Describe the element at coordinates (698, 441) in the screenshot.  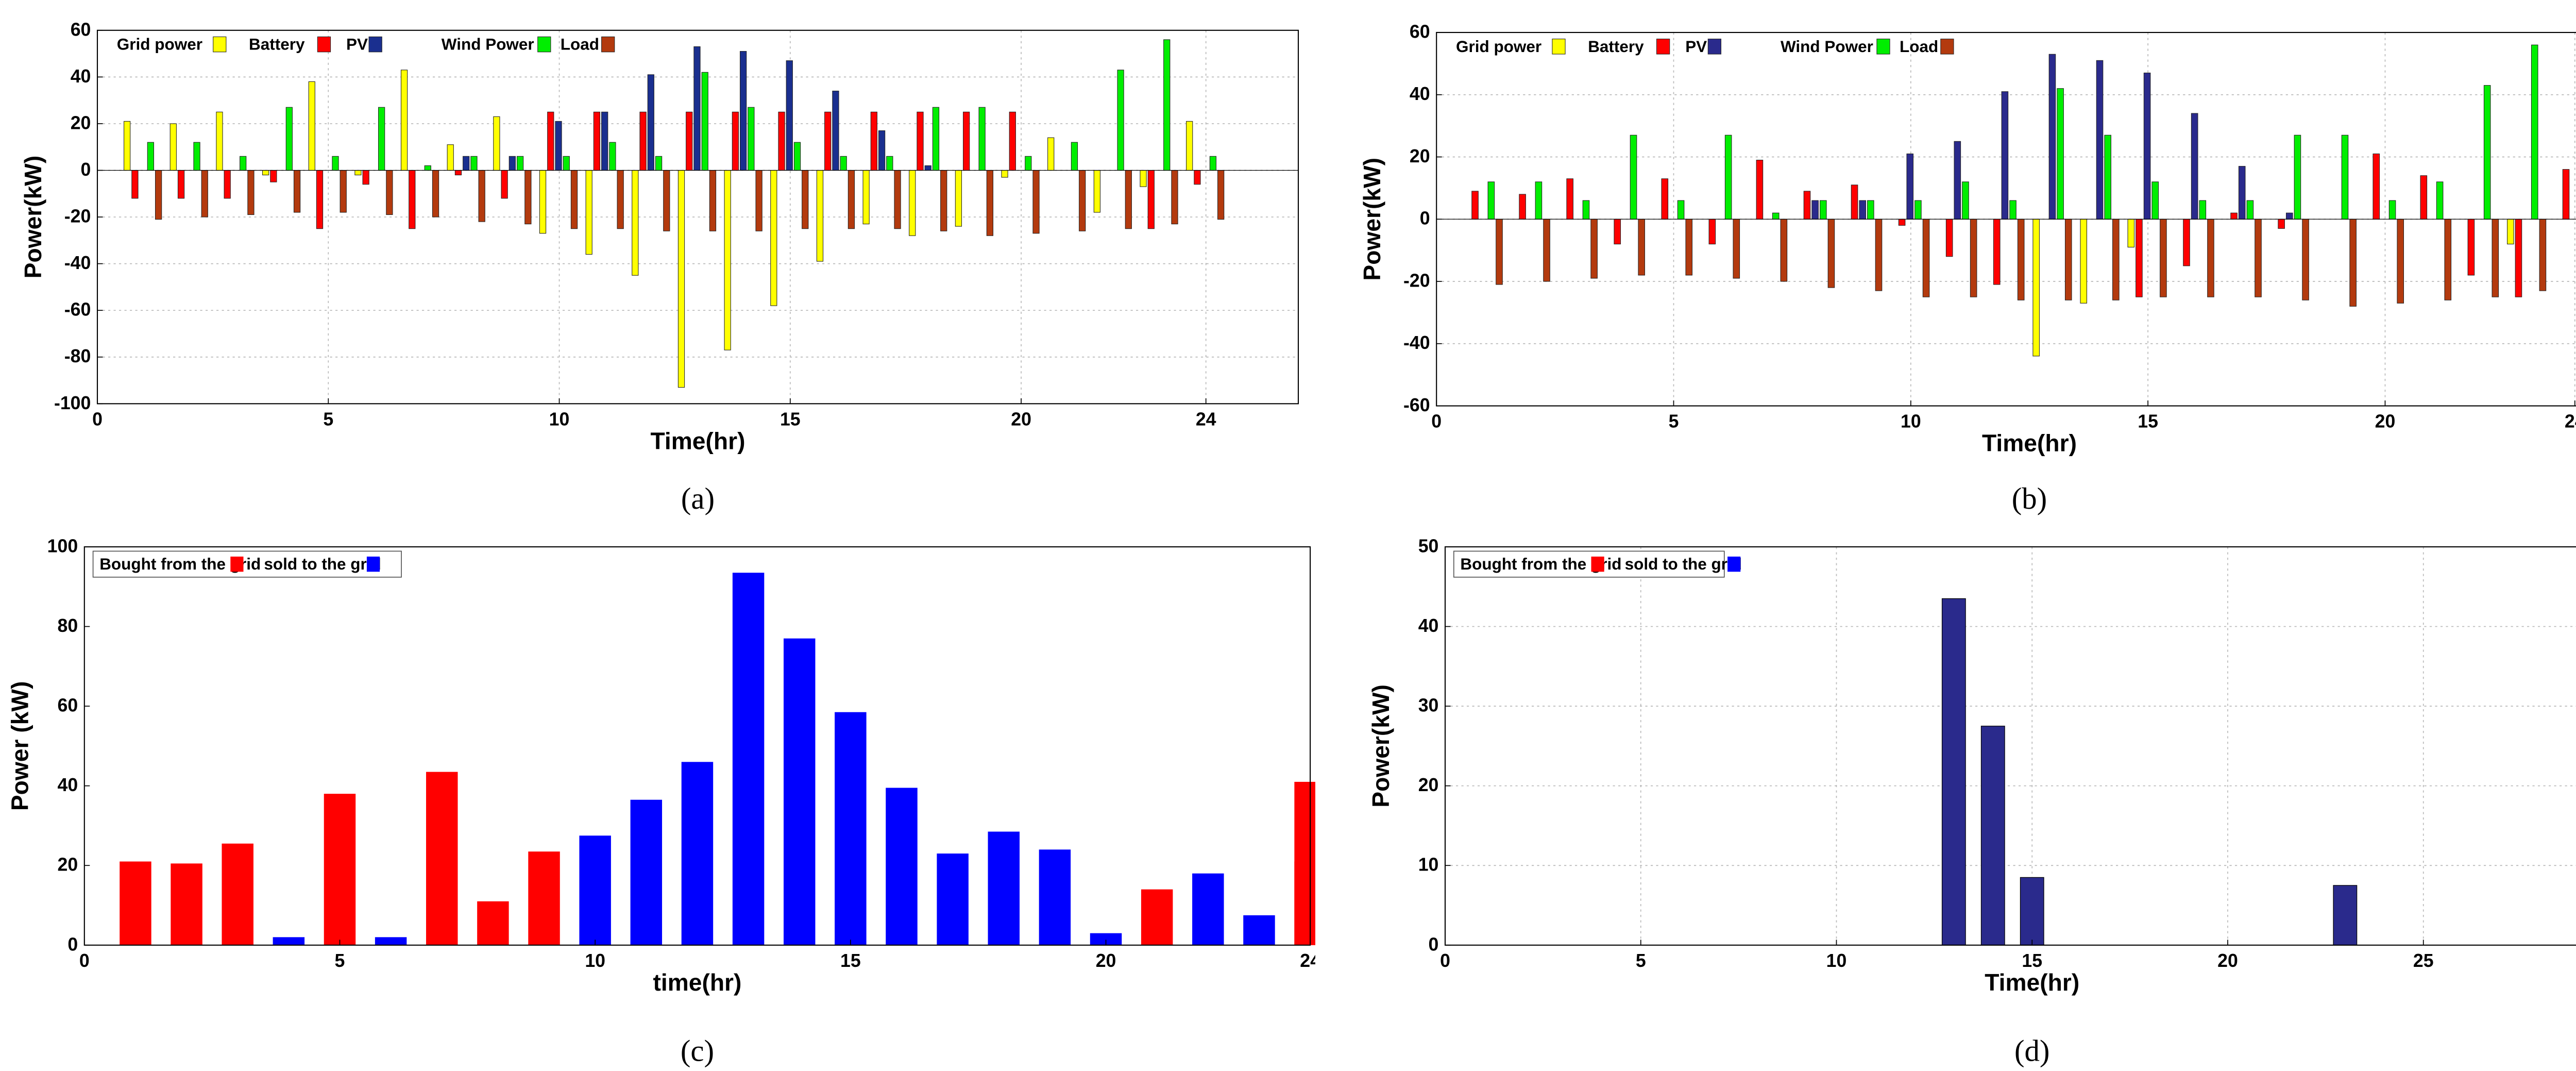
I see `x-axis-label: Time(hr)` at that location.